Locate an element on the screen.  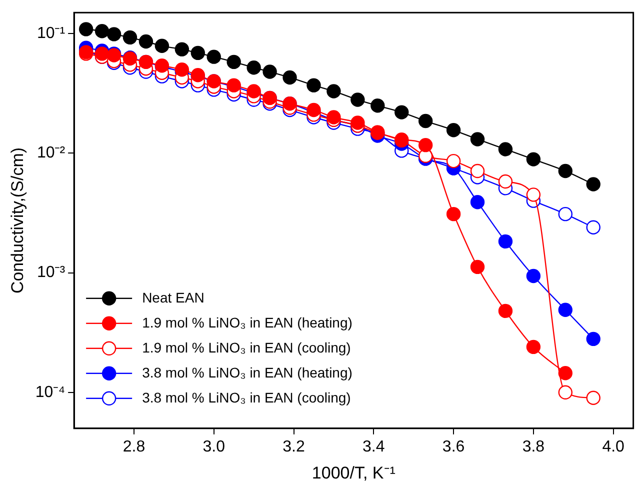
y-tick-label: 10⁻³ is located at coordinates (51, 273).